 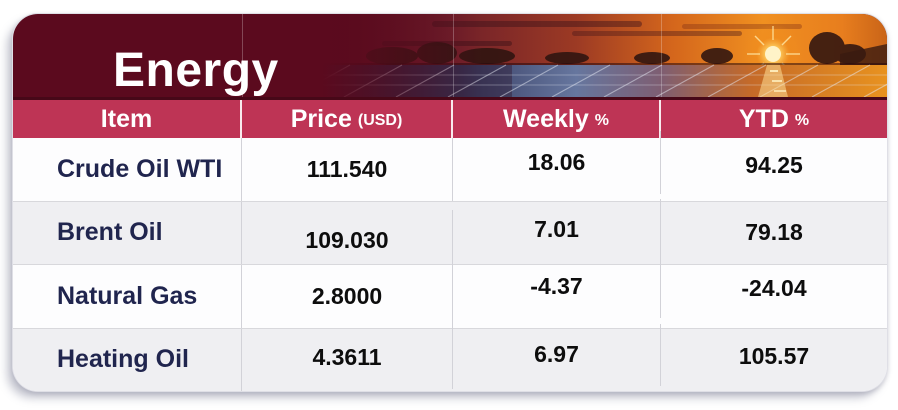 I want to click on weekly-value: 18.06, so click(x=557, y=162).